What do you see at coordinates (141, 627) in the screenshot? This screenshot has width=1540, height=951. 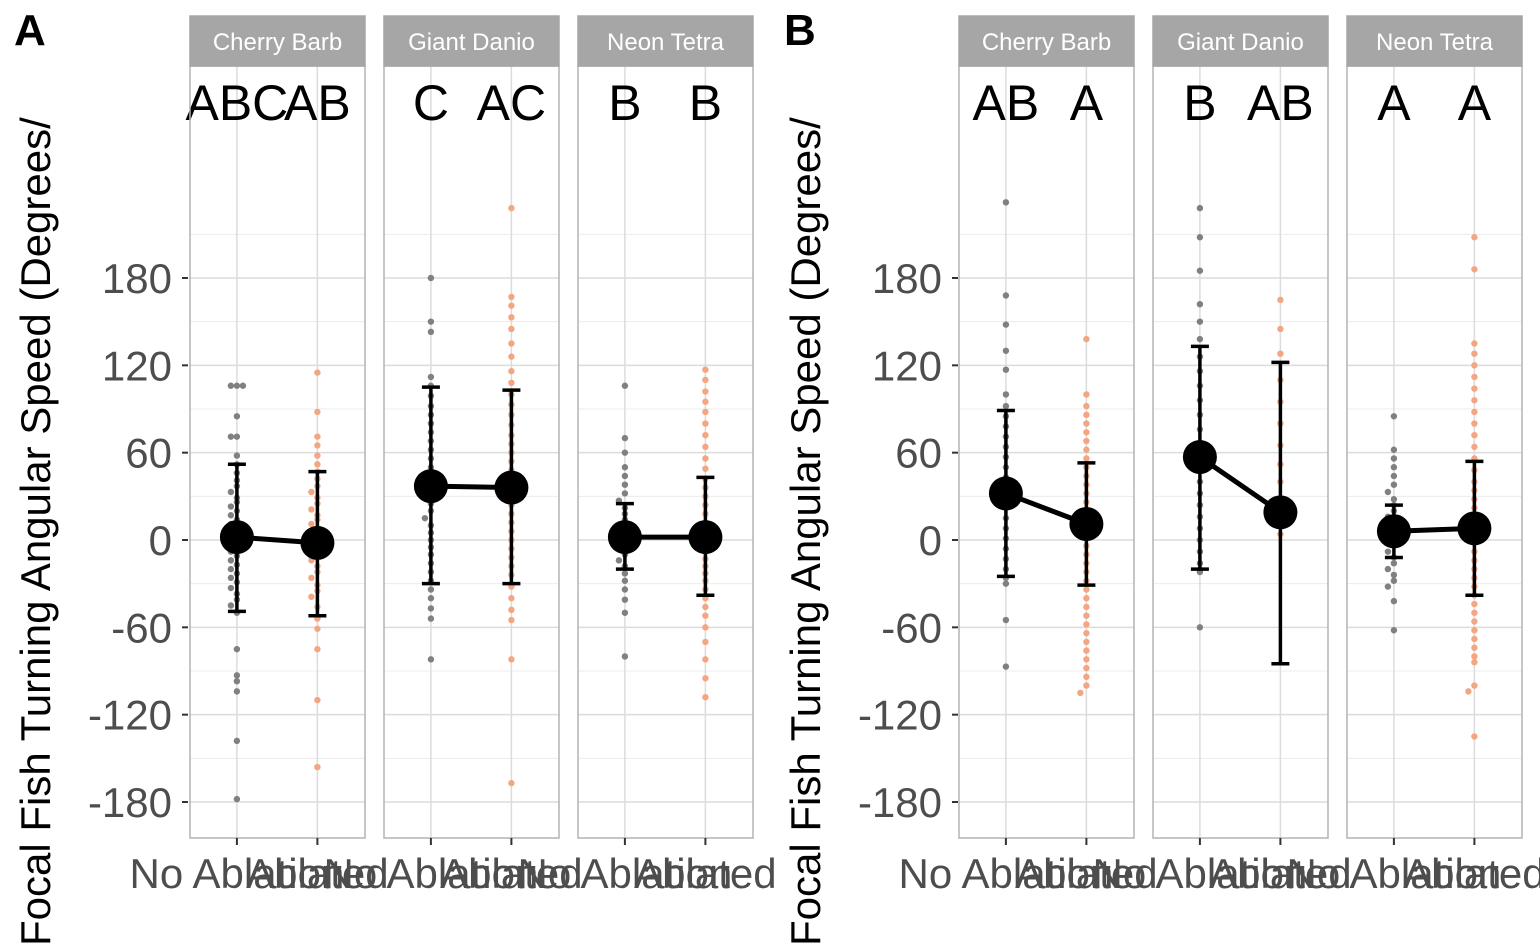 I see `y-tick-label: -60` at bounding box center [141, 627].